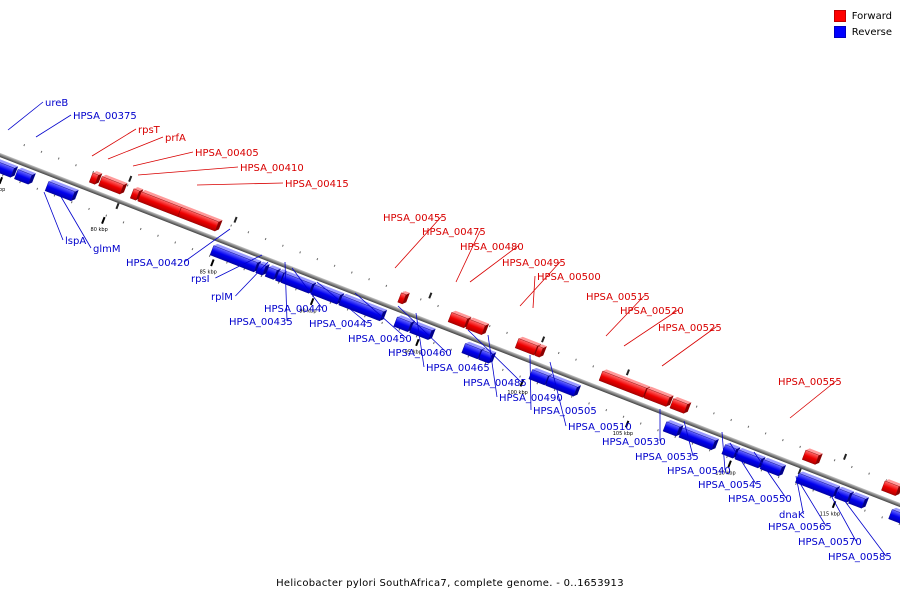  I want to click on reverse-gene-label: HPSA_00440, so click(296, 309).